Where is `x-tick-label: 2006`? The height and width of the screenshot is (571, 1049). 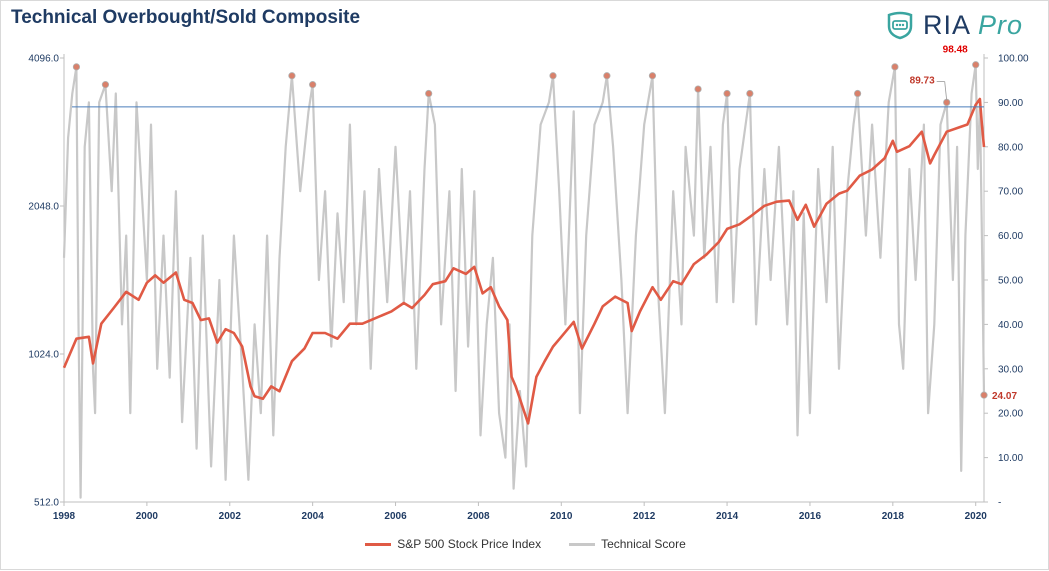 x-tick-label: 2006 is located at coordinates (395, 516).